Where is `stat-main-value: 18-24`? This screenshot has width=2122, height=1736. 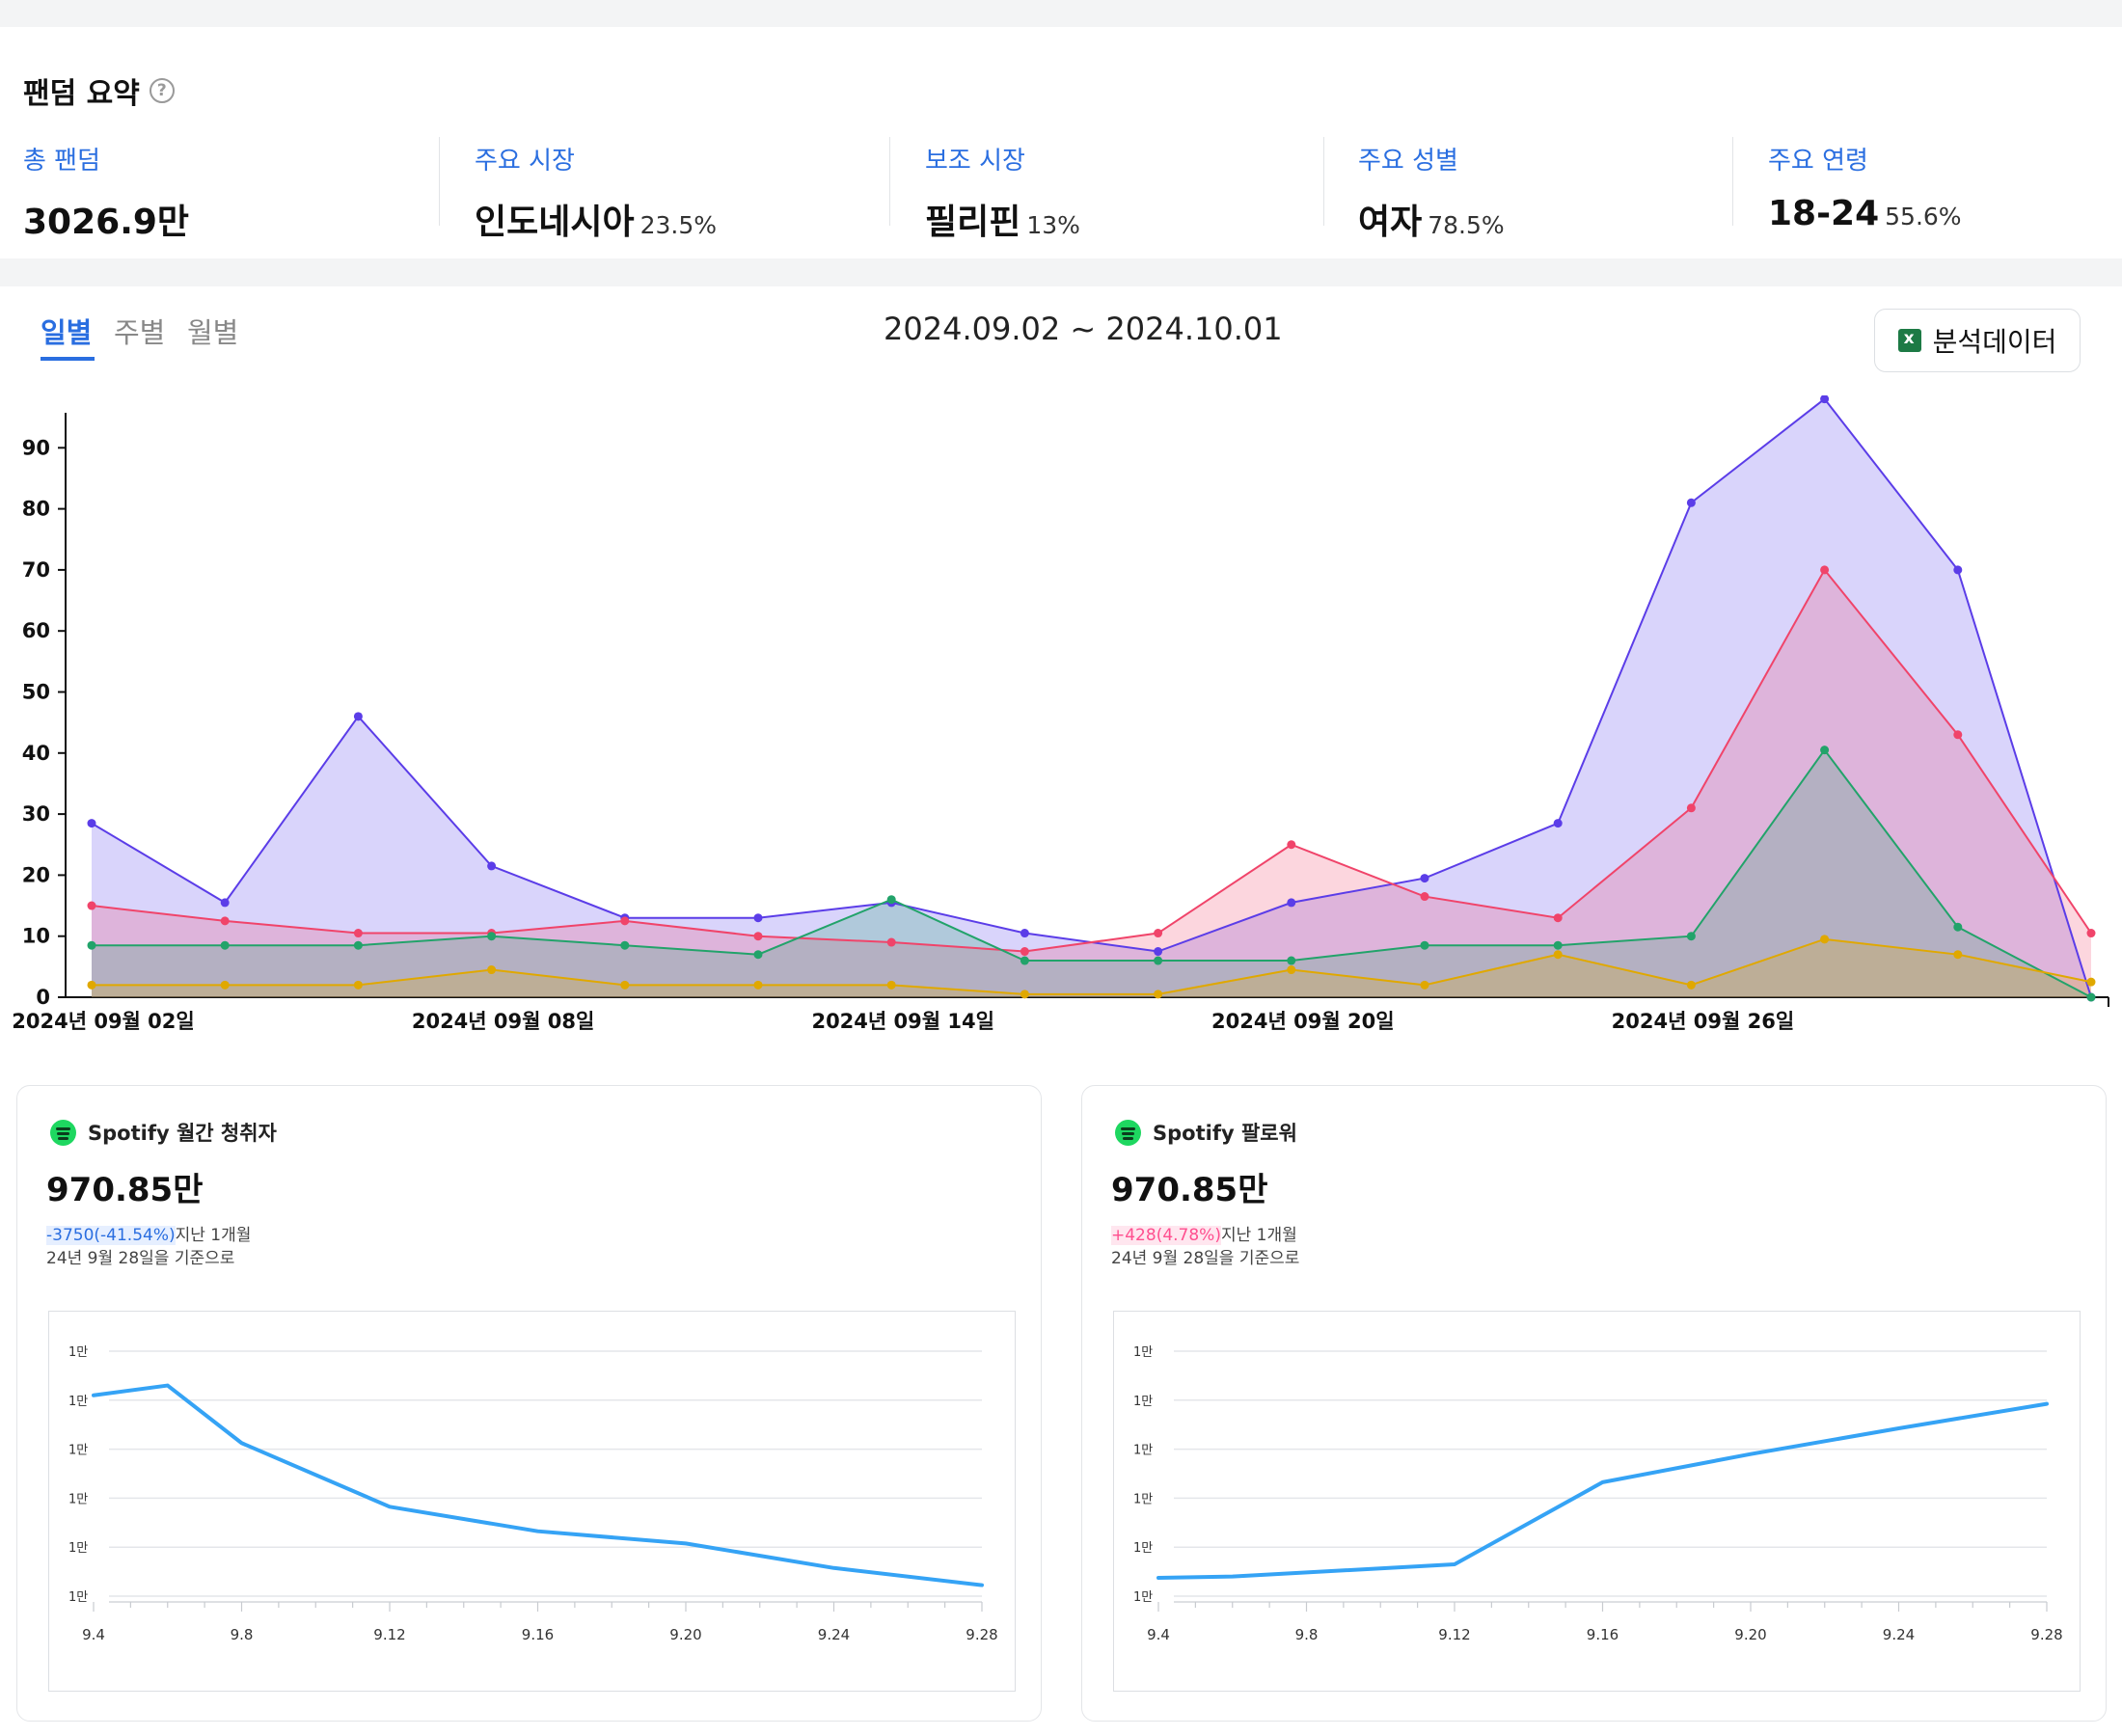 stat-main-value: 18-24 is located at coordinates (1824, 213).